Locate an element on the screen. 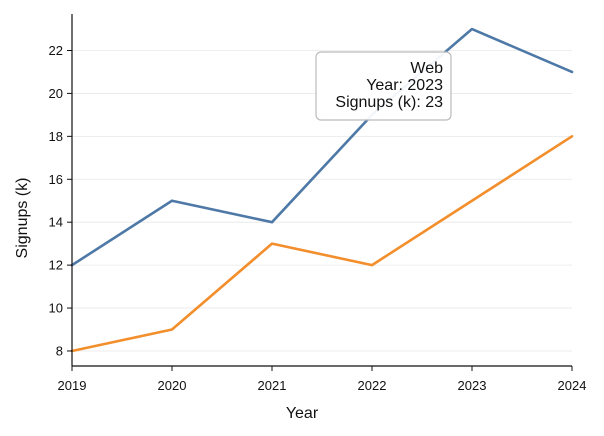 Image resolution: width=604 pixels, height=436 pixels. tooltip-value: Signups (k): 23 is located at coordinates (389, 102).